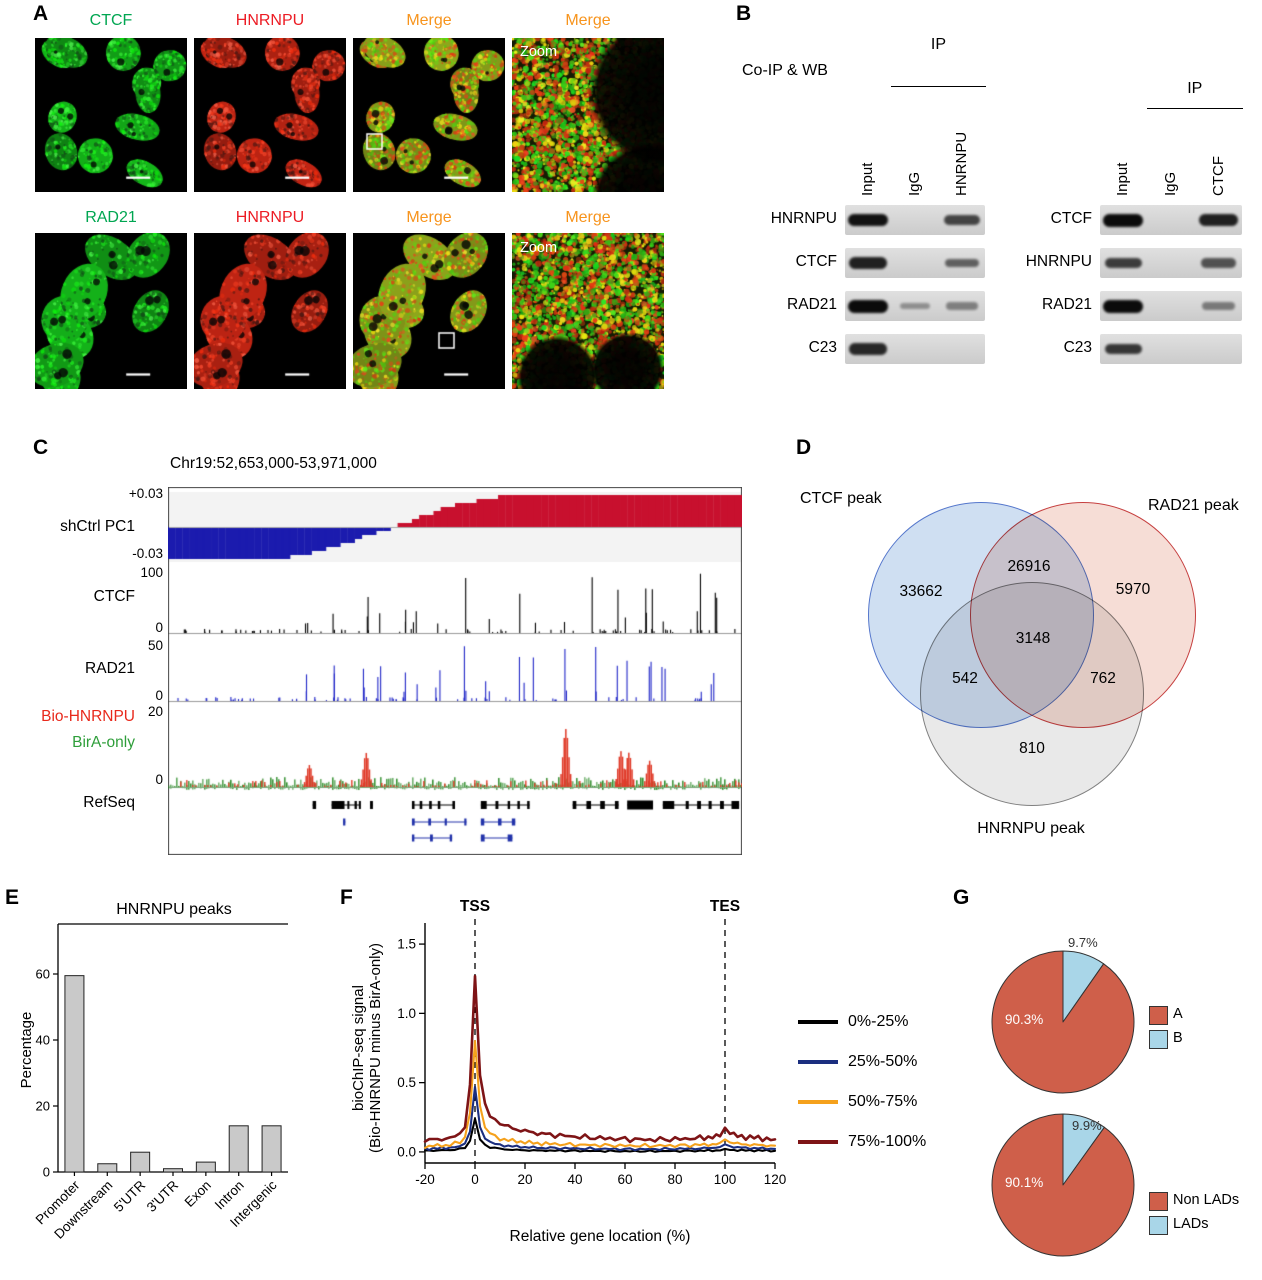 The width and height of the screenshot is (1262, 1280). What do you see at coordinates (429, 115) in the screenshot?
I see `micrograph-merge` at bounding box center [429, 115].